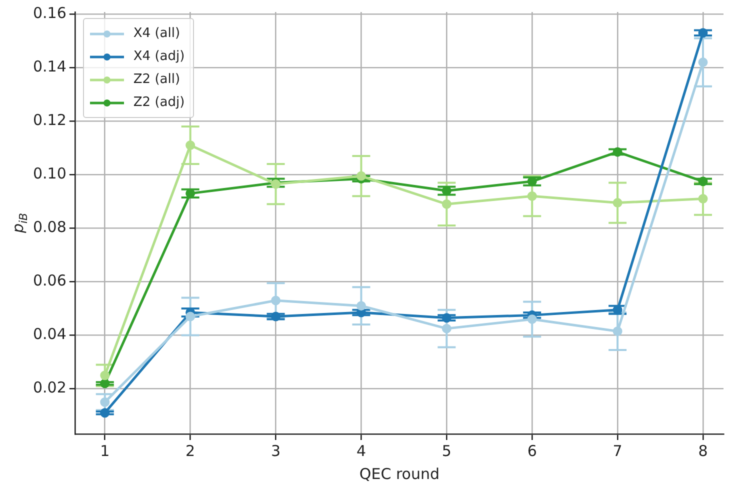 Image resolution: width=730 pixels, height=492 pixels. Describe the element at coordinates (49, 13) in the screenshot. I see `y-tick-label: 0.16` at that location.